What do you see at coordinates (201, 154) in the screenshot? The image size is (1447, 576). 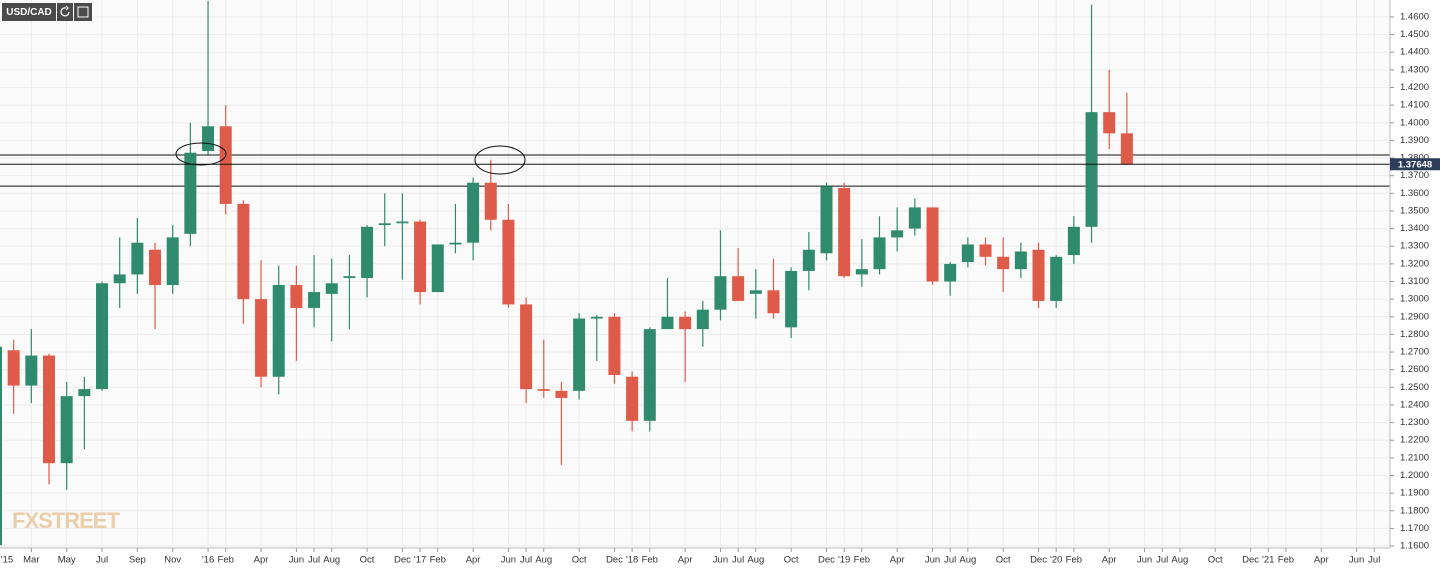 I see `annotation-ellipse` at bounding box center [201, 154].